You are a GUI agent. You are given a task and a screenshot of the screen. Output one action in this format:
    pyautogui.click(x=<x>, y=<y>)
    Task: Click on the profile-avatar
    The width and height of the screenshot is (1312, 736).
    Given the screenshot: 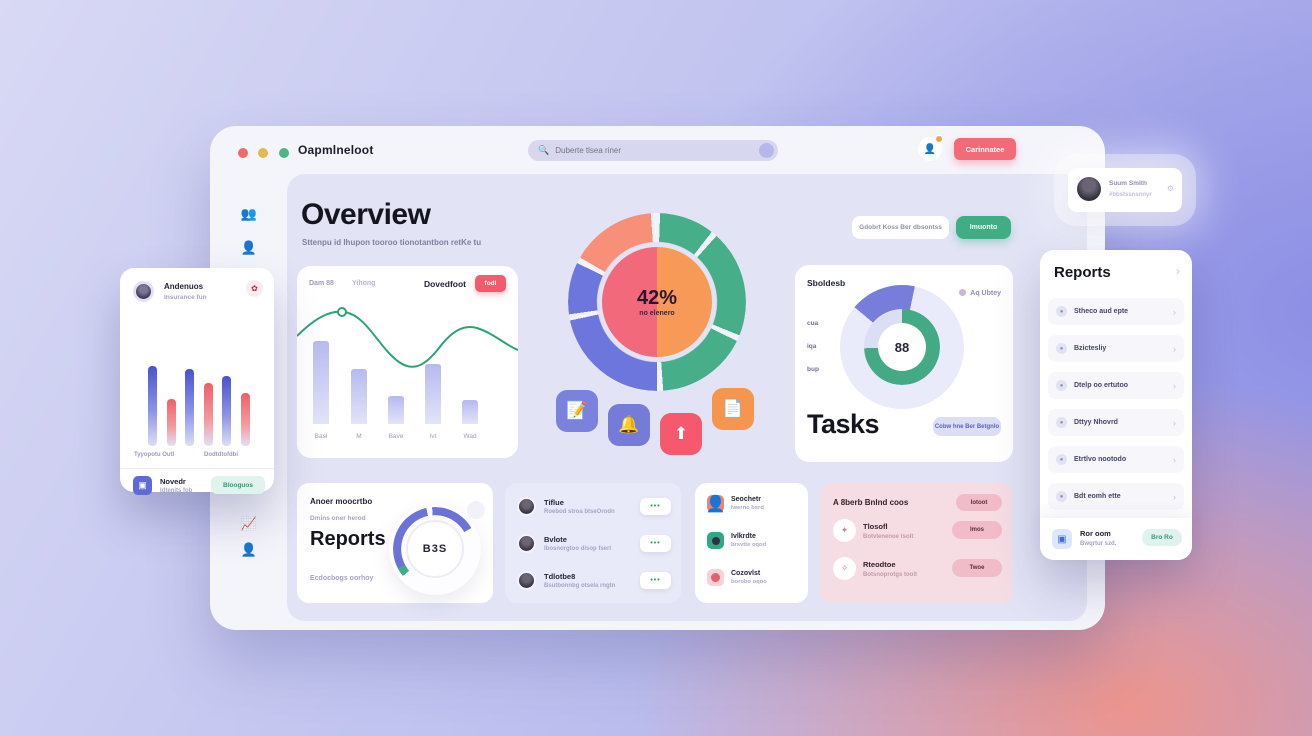 What is the action you would take?
    pyautogui.click(x=1089, y=189)
    